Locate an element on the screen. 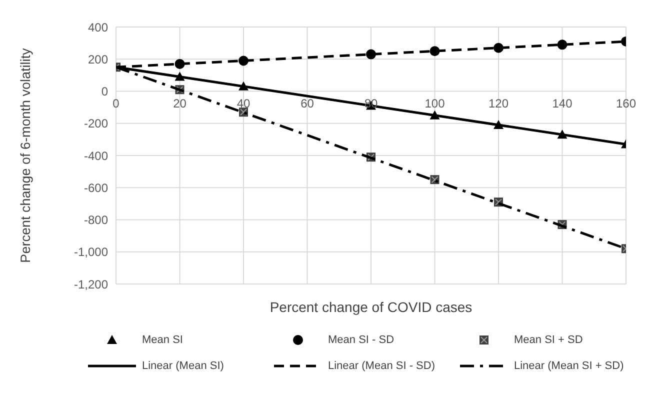 The image size is (654, 404). y-tick-label: -400 is located at coordinates (96, 155).